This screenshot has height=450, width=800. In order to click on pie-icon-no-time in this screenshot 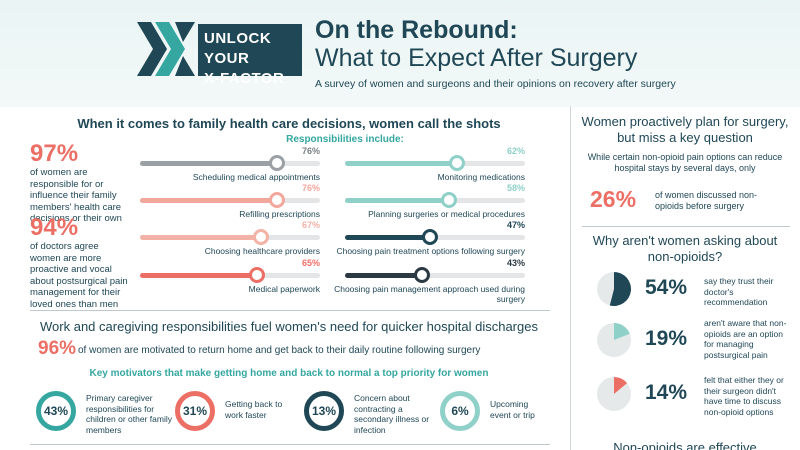, I will do `click(614, 394)`.